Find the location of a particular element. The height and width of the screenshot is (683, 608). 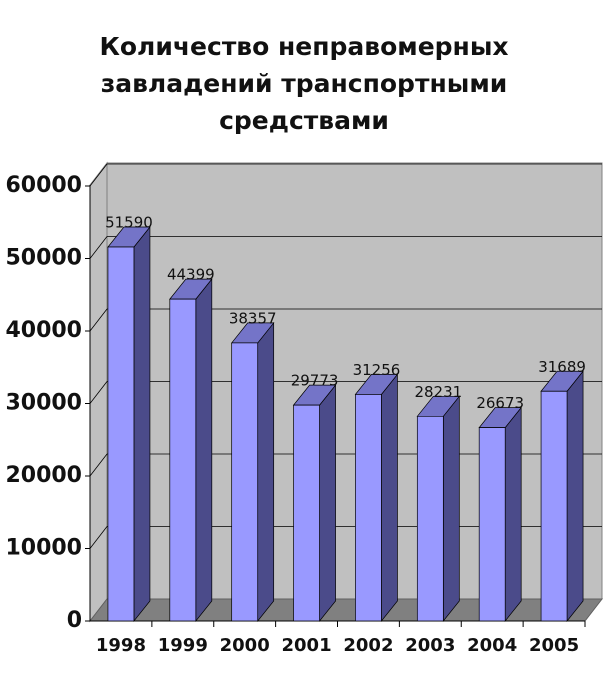

x-tick-label: 2002 is located at coordinates (368, 645).